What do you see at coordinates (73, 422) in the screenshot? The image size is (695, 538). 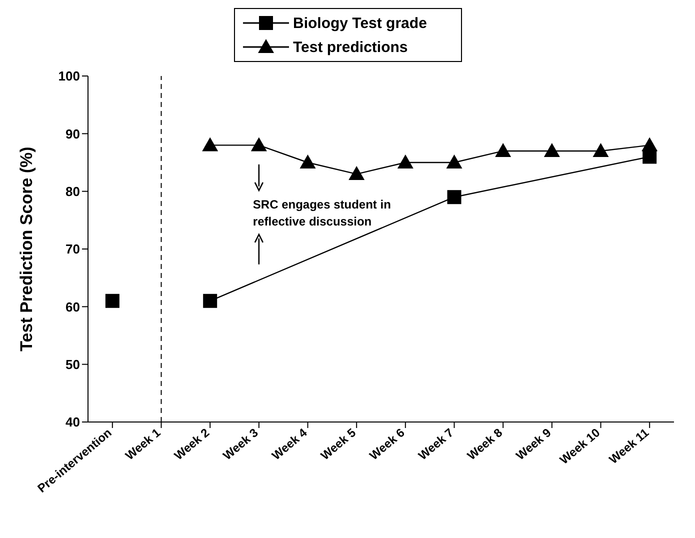 I see `y-tick-label: 40` at bounding box center [73, 422].